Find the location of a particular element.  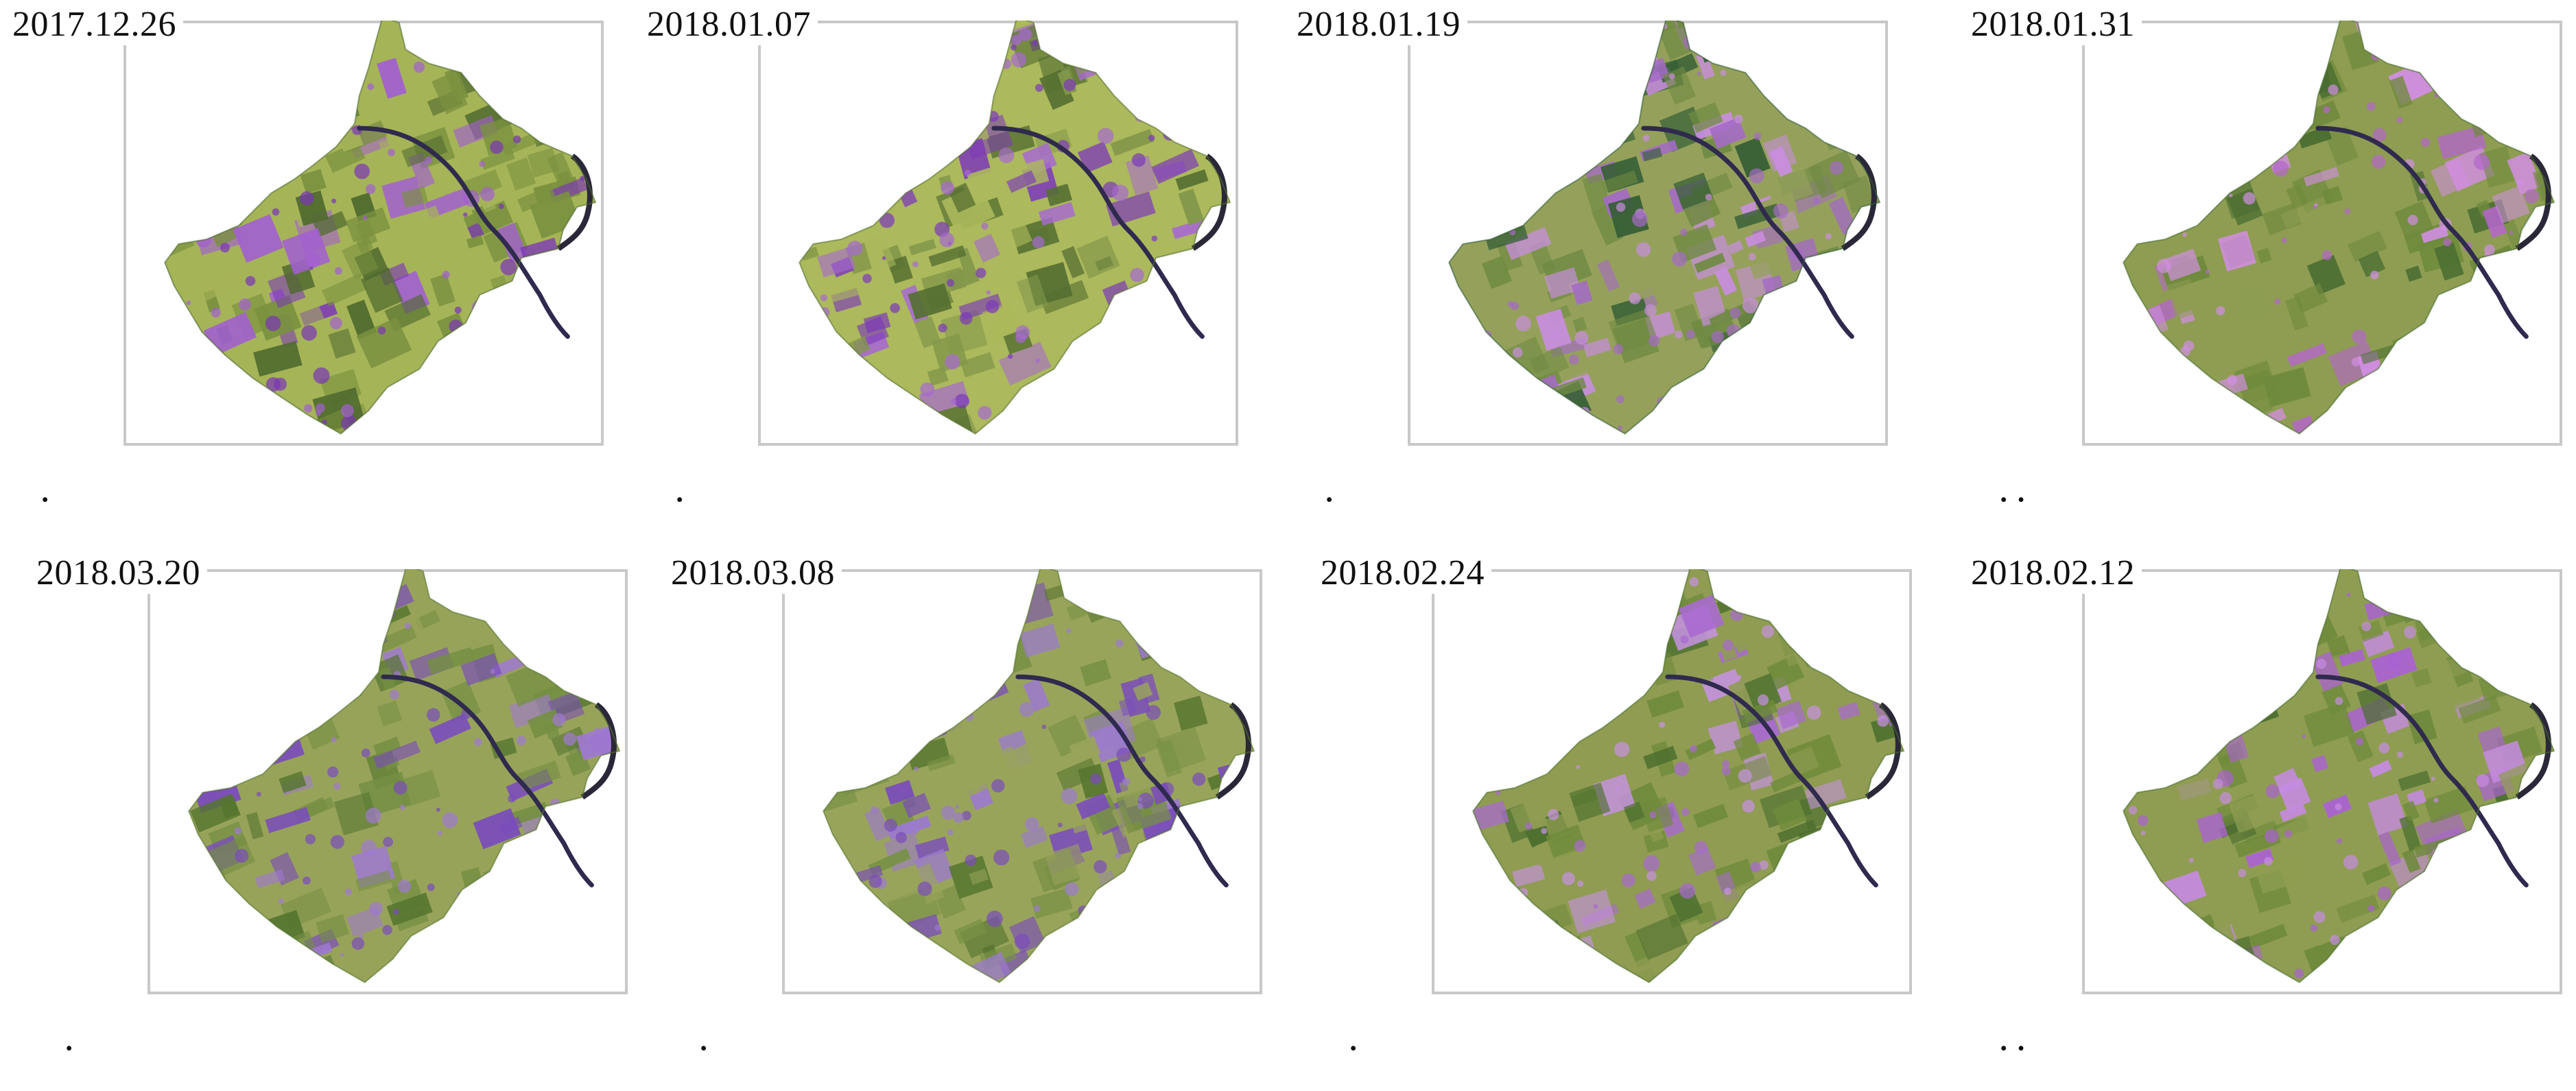

date-label: 2017.12.26 is located at coordinates (97, 26).